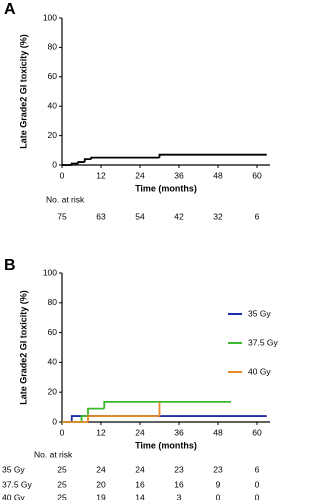 This screenshot has width=320, height=500. I want to click on risk-count: 20, so click(101, 484).